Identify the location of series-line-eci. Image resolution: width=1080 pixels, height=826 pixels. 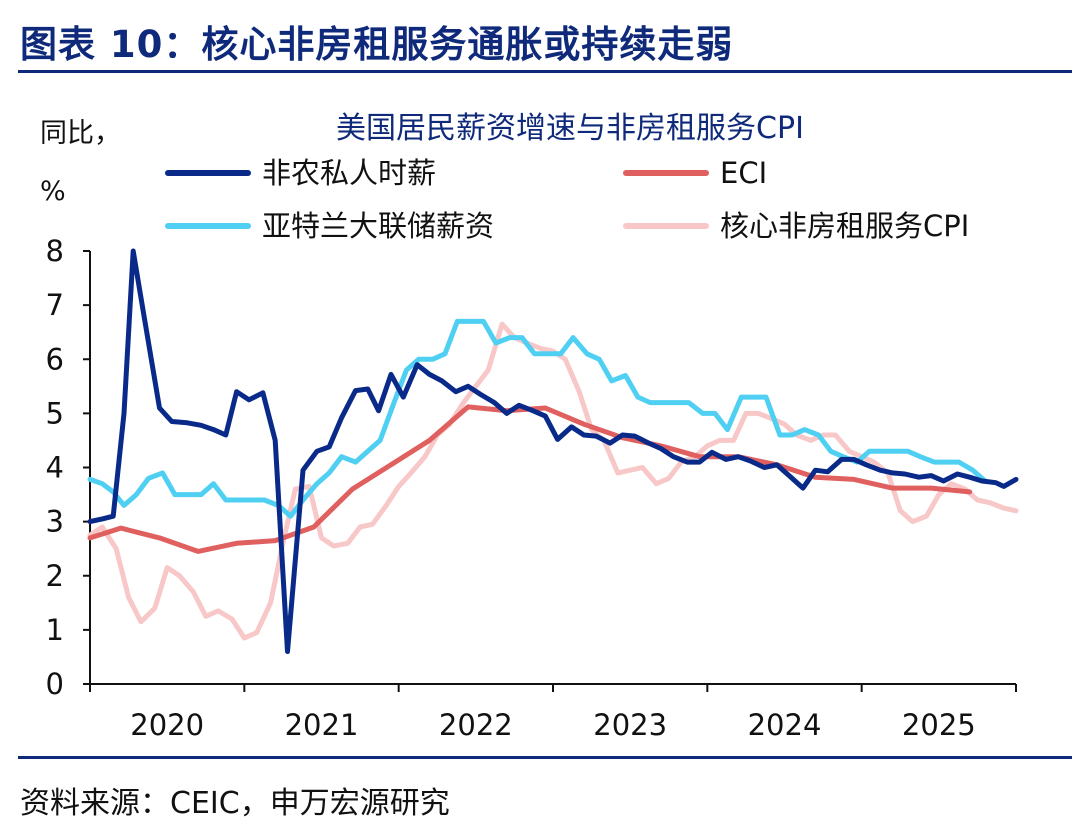
(530, 479).